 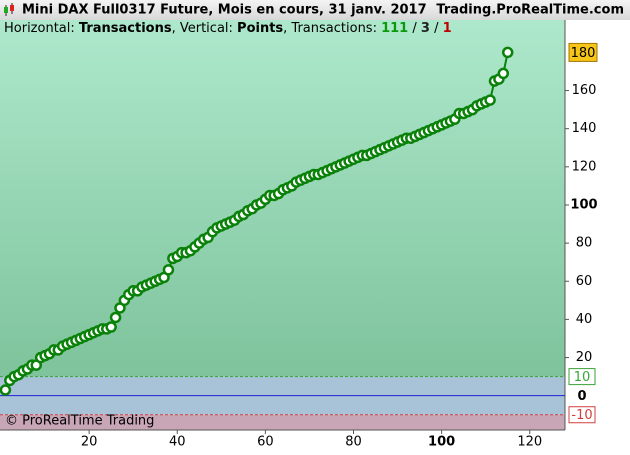 What do you see at coordinates (394, 28) in the screenshot?
I see `transaction-count: 111` at bounding box center [394, 28].